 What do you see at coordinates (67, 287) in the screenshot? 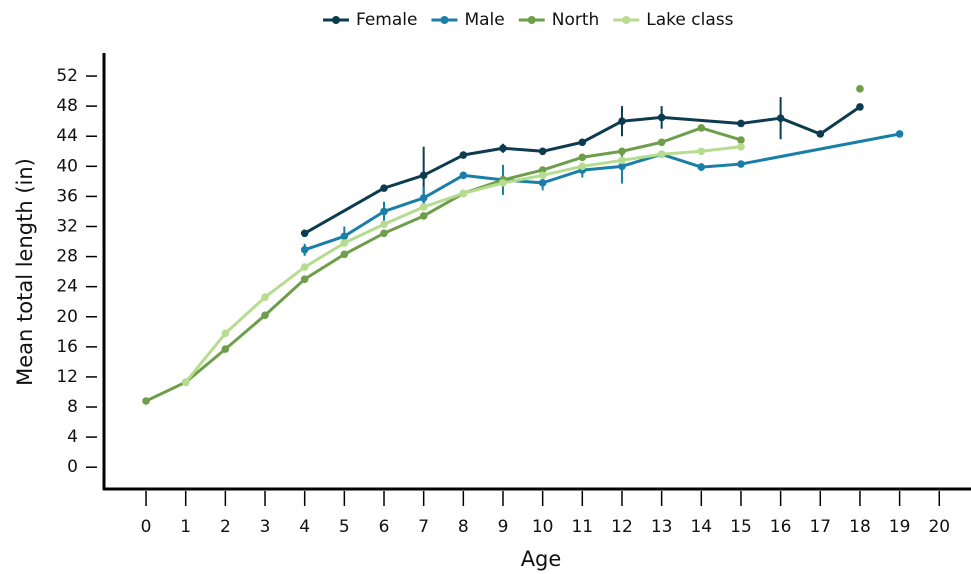
I see `y-tick-label: 24` at bounding box center [67, 287].